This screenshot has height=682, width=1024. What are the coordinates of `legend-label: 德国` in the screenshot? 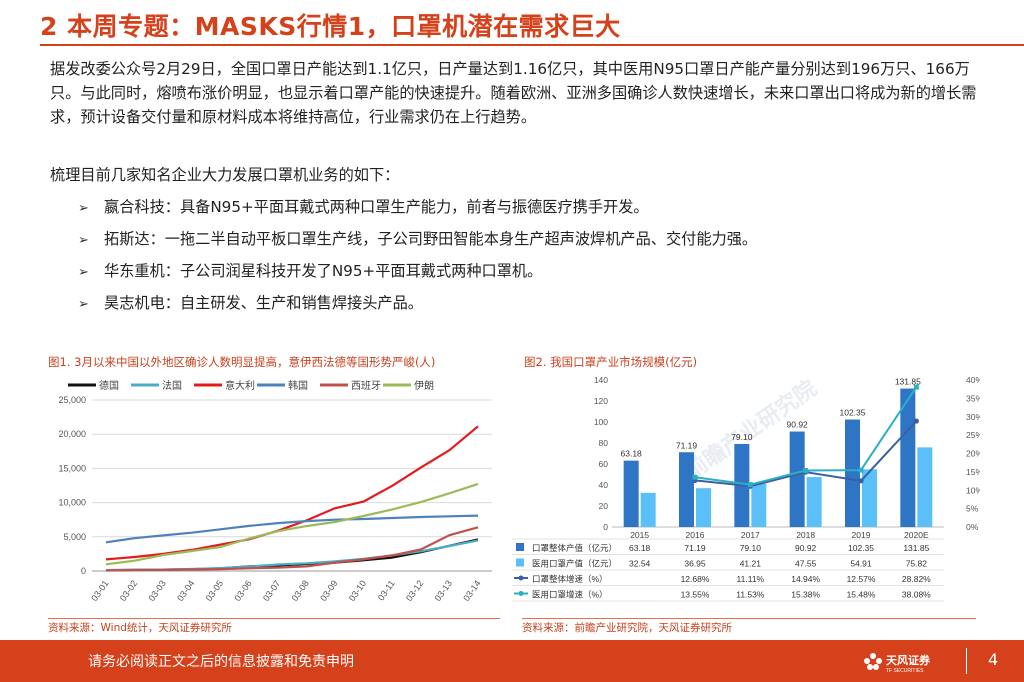 It's located at (109, 385).